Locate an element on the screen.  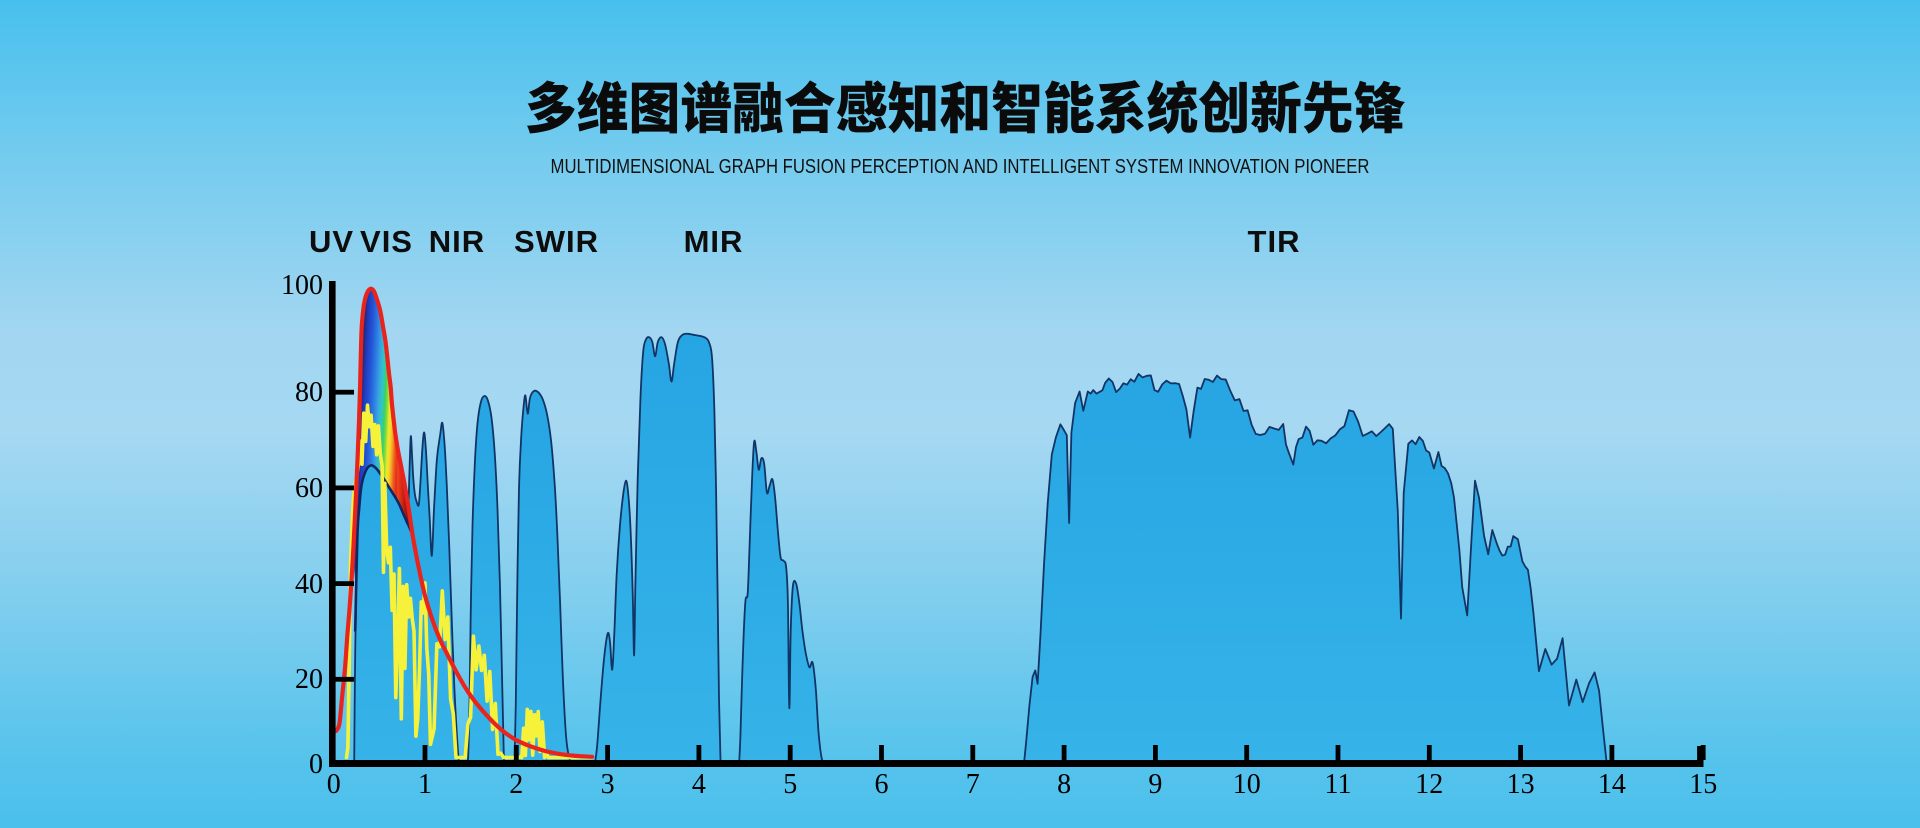
svg-text: 7 is located at coordinates (973, 784).